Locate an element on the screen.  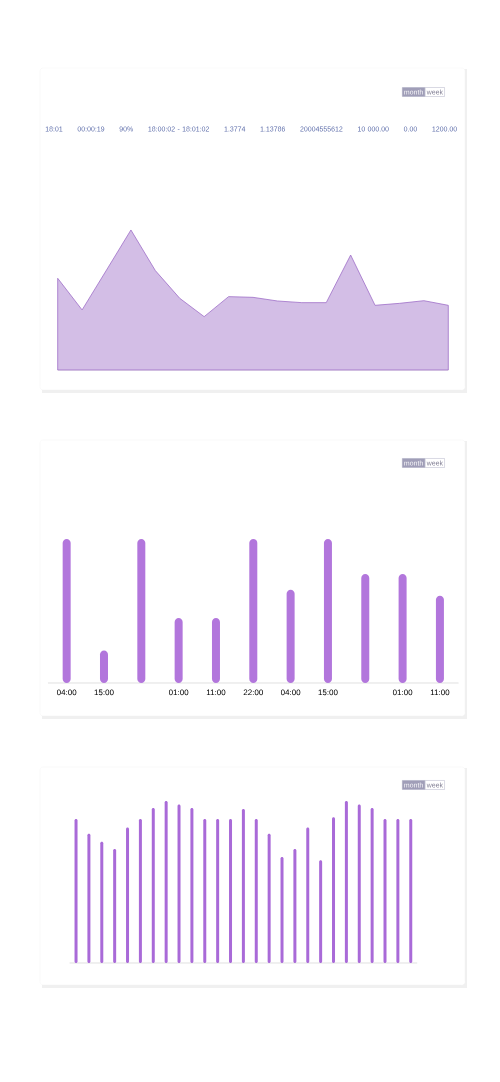
x-tick-label: 22:00 is located at coordinates (253, 692).